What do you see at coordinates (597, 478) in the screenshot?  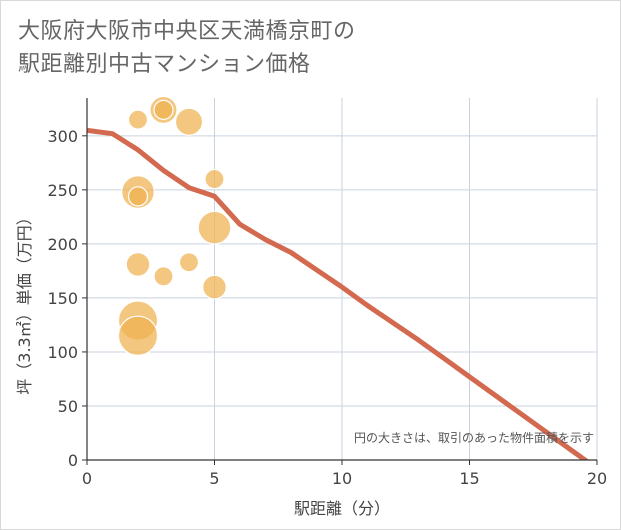 I see `x-tick-label: 20` at bounding box center [597, 478].